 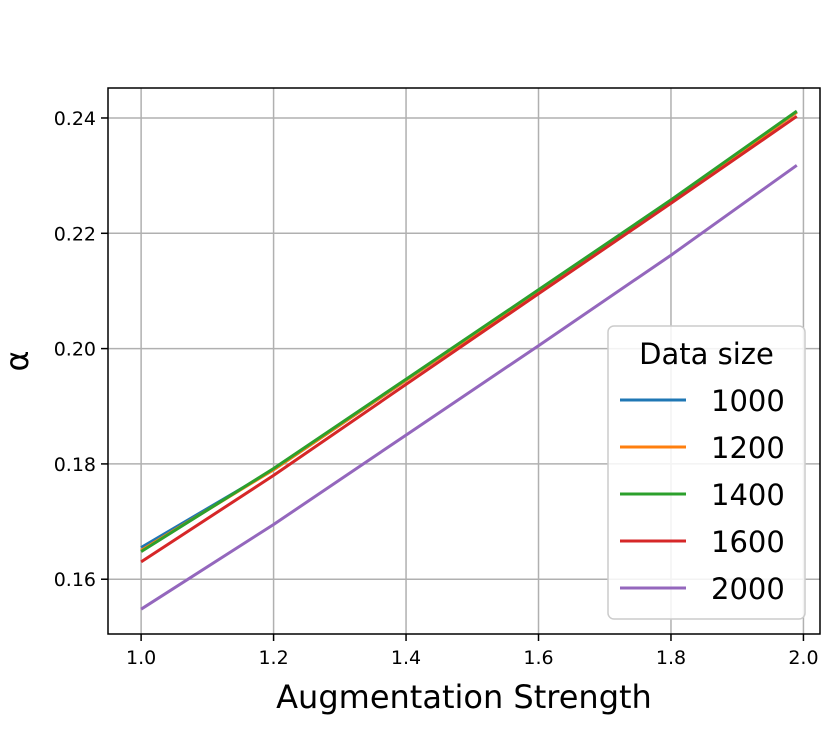 What do you see at coordinates (748, 495) in the screenshot?
I see `legend-label-1400: 1400` at bounding box center [748, 495].